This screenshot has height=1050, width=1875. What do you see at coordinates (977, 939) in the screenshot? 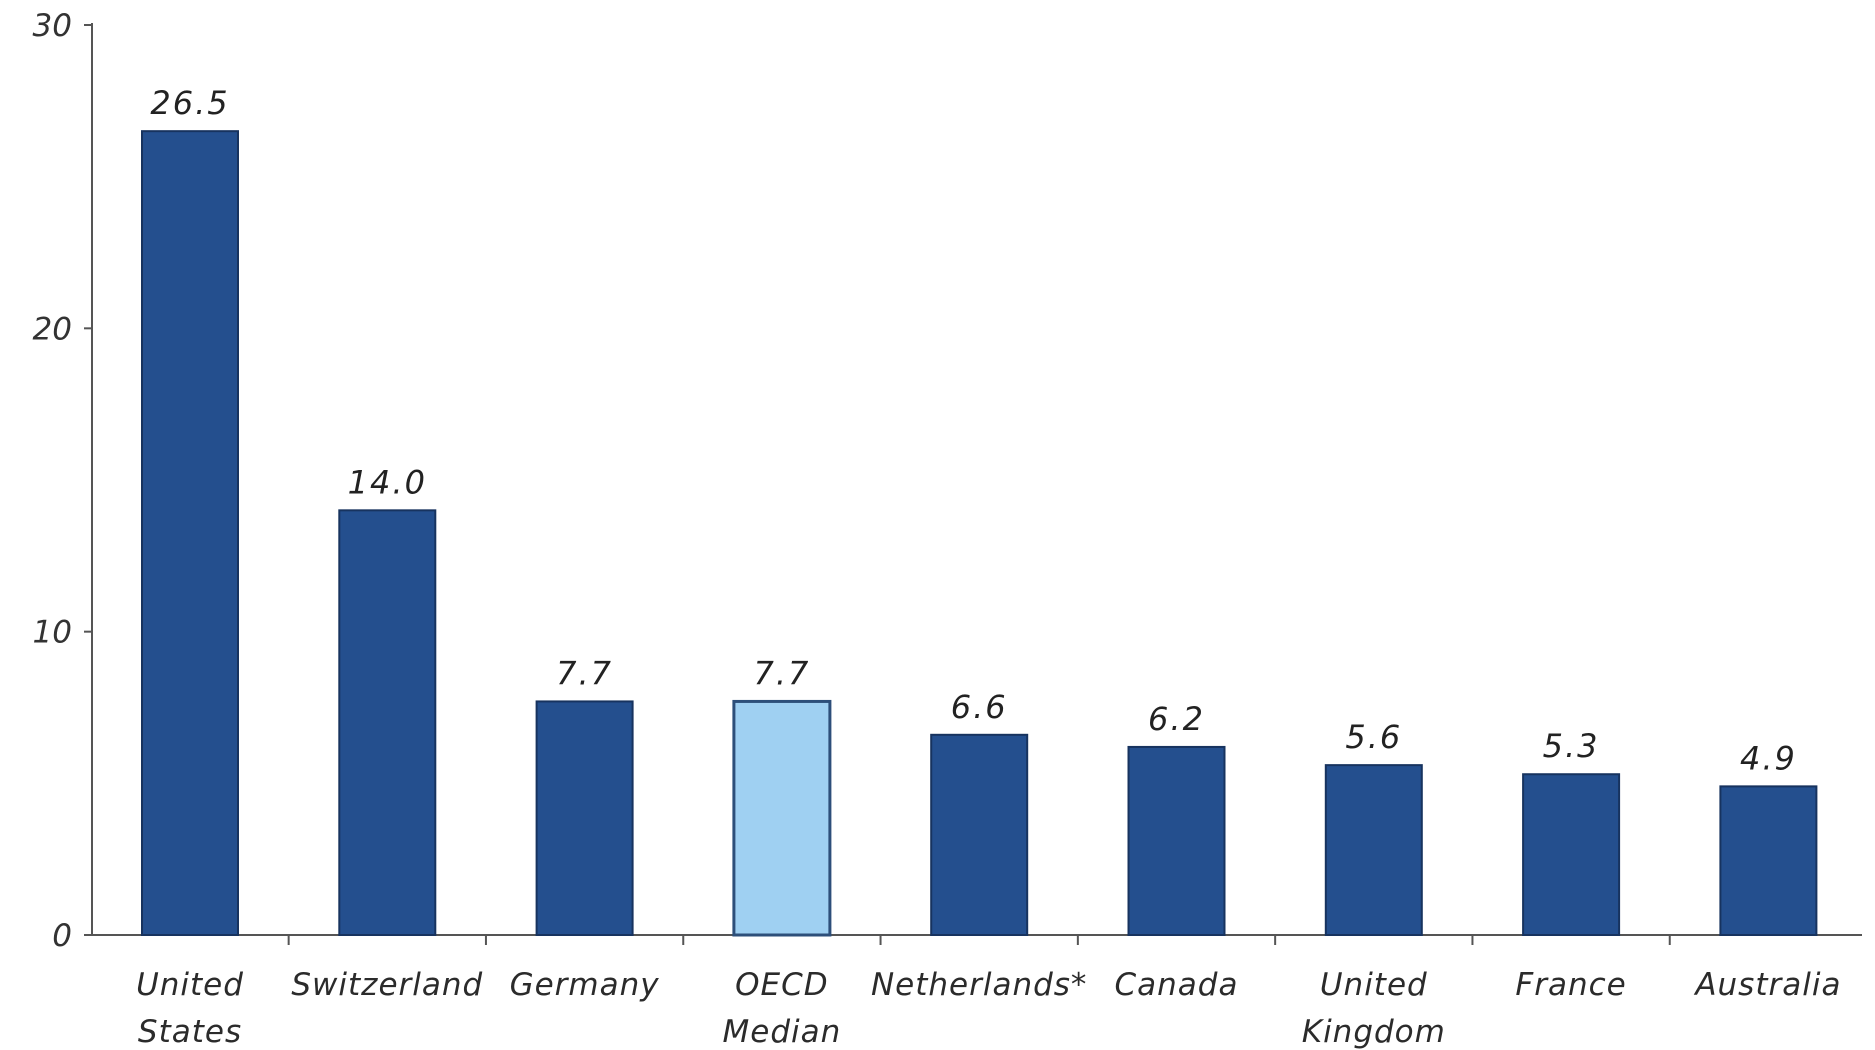
I see `x-axis` at bounding box center [977, 939].